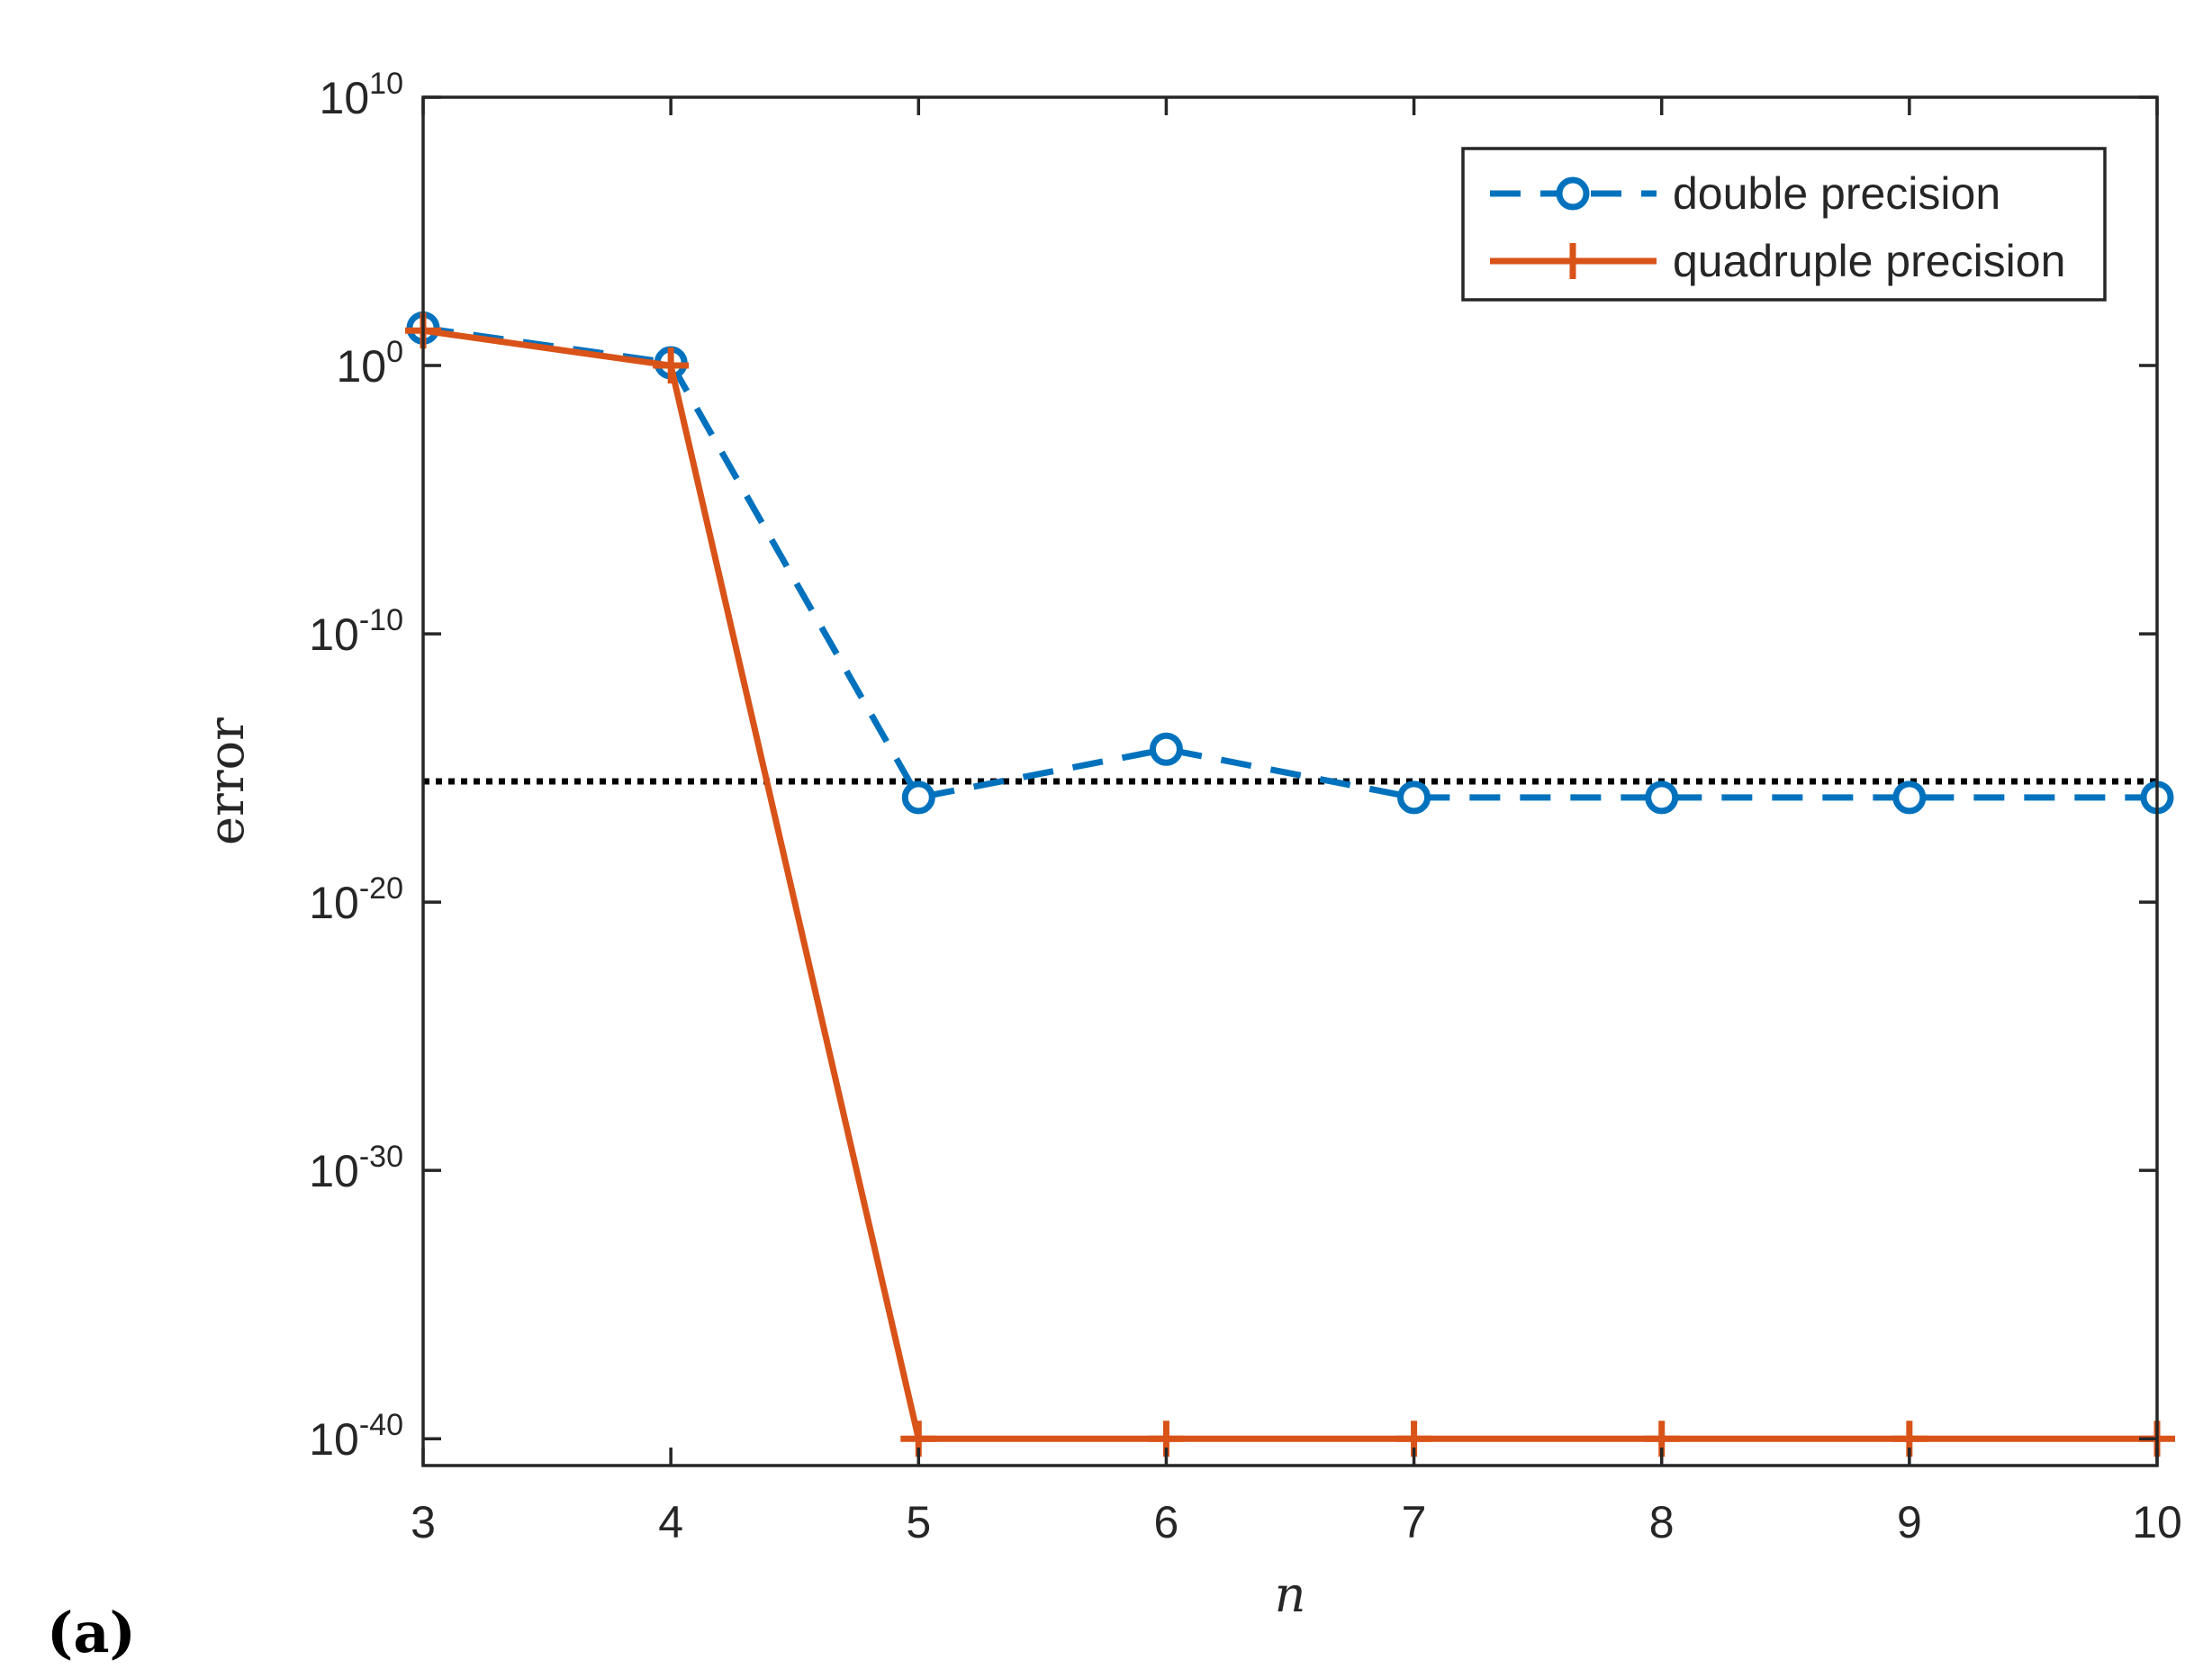 The width and height of the screenshot is (2212, 1678). I want to click on x-tick-label: 8, so click(1662, 1522).